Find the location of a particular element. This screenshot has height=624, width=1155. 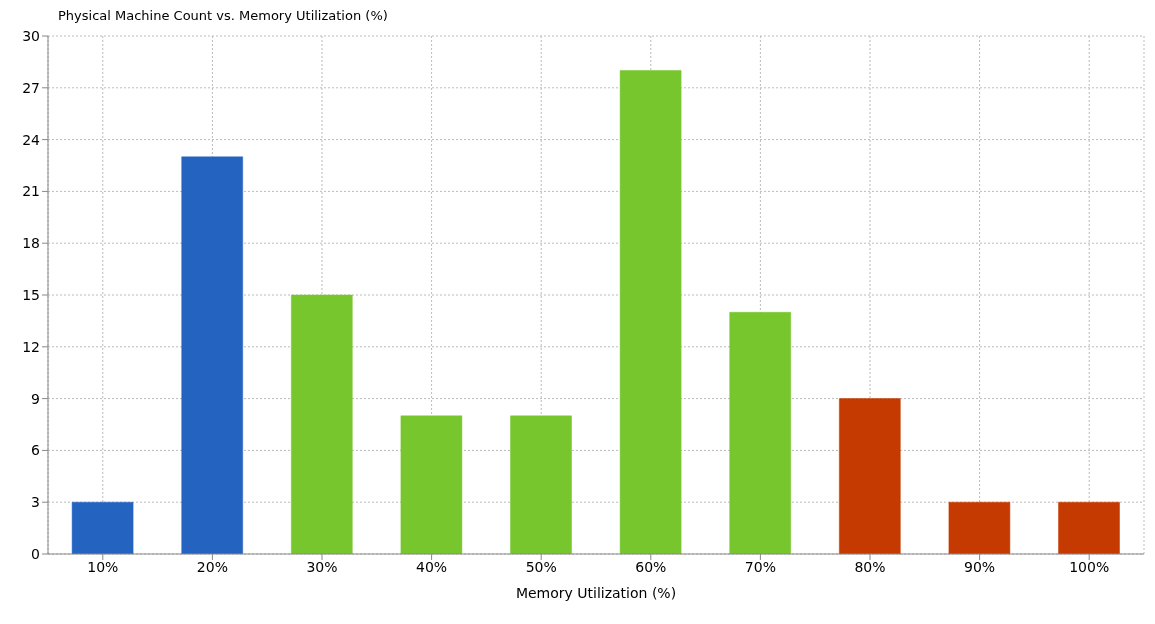

x-tick-label: 10% is located at coordinates (103, 566).